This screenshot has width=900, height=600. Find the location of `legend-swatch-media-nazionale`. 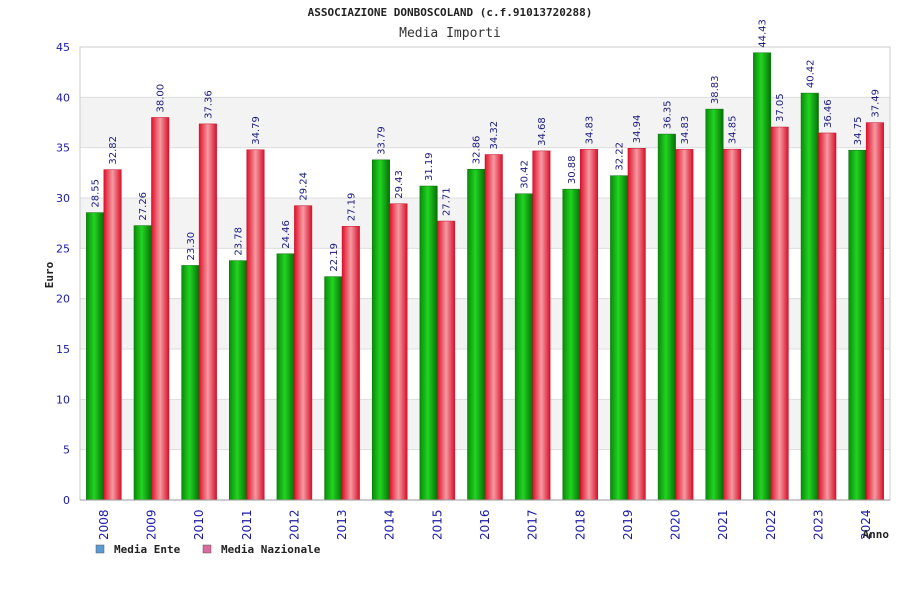

legend-swatch-media-nazionale is located at coordinates (207, 549).